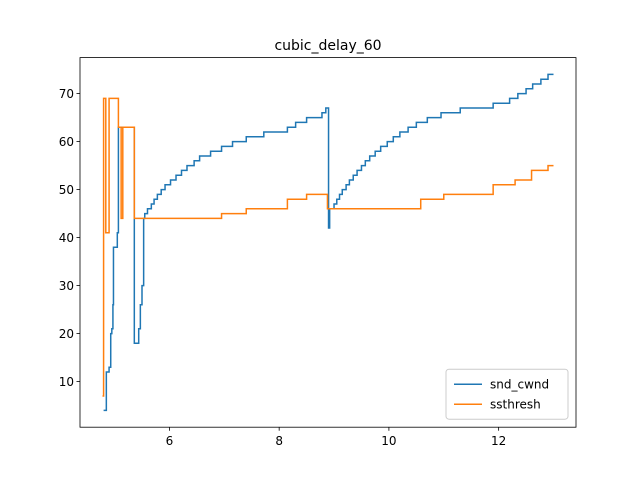 The height and width of the screenshot is (480, 640). Describe the element at coordinates (66, 286) in the screenshot. I see `y-tick-label: 30` at that location.